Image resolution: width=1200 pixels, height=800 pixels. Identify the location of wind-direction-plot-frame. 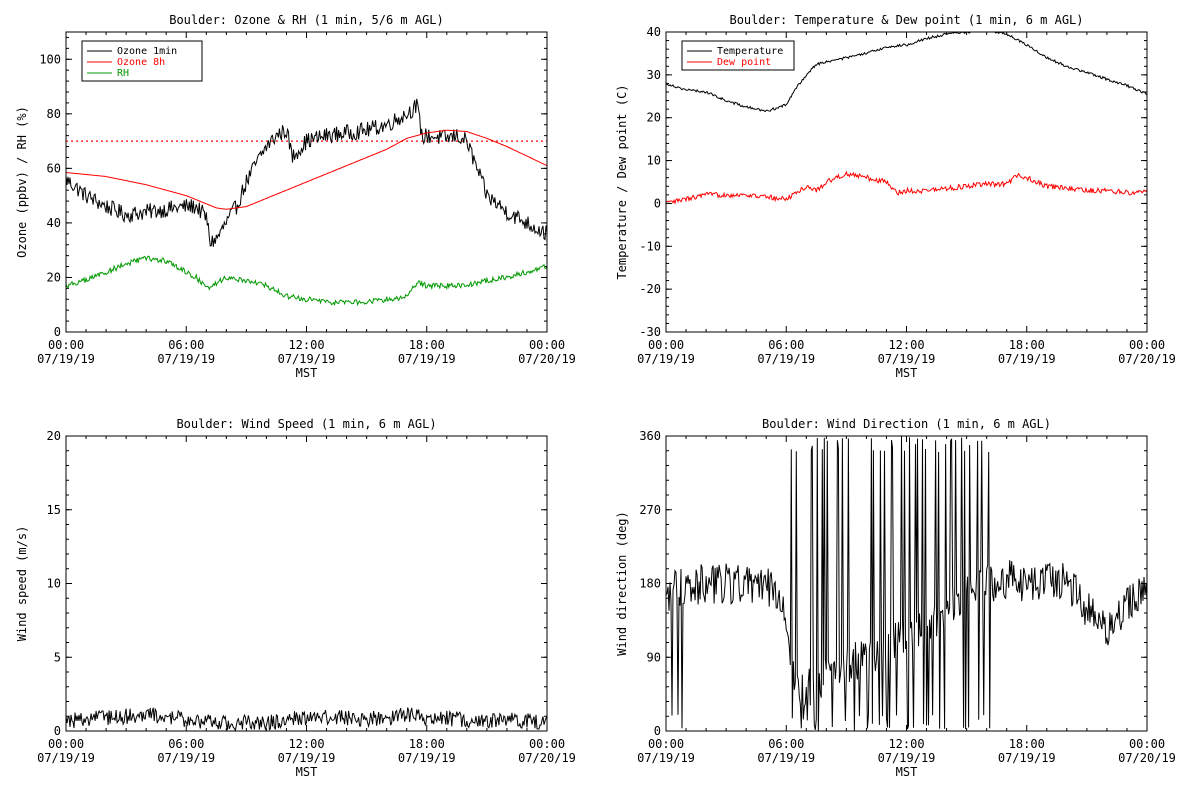
(906, 583).